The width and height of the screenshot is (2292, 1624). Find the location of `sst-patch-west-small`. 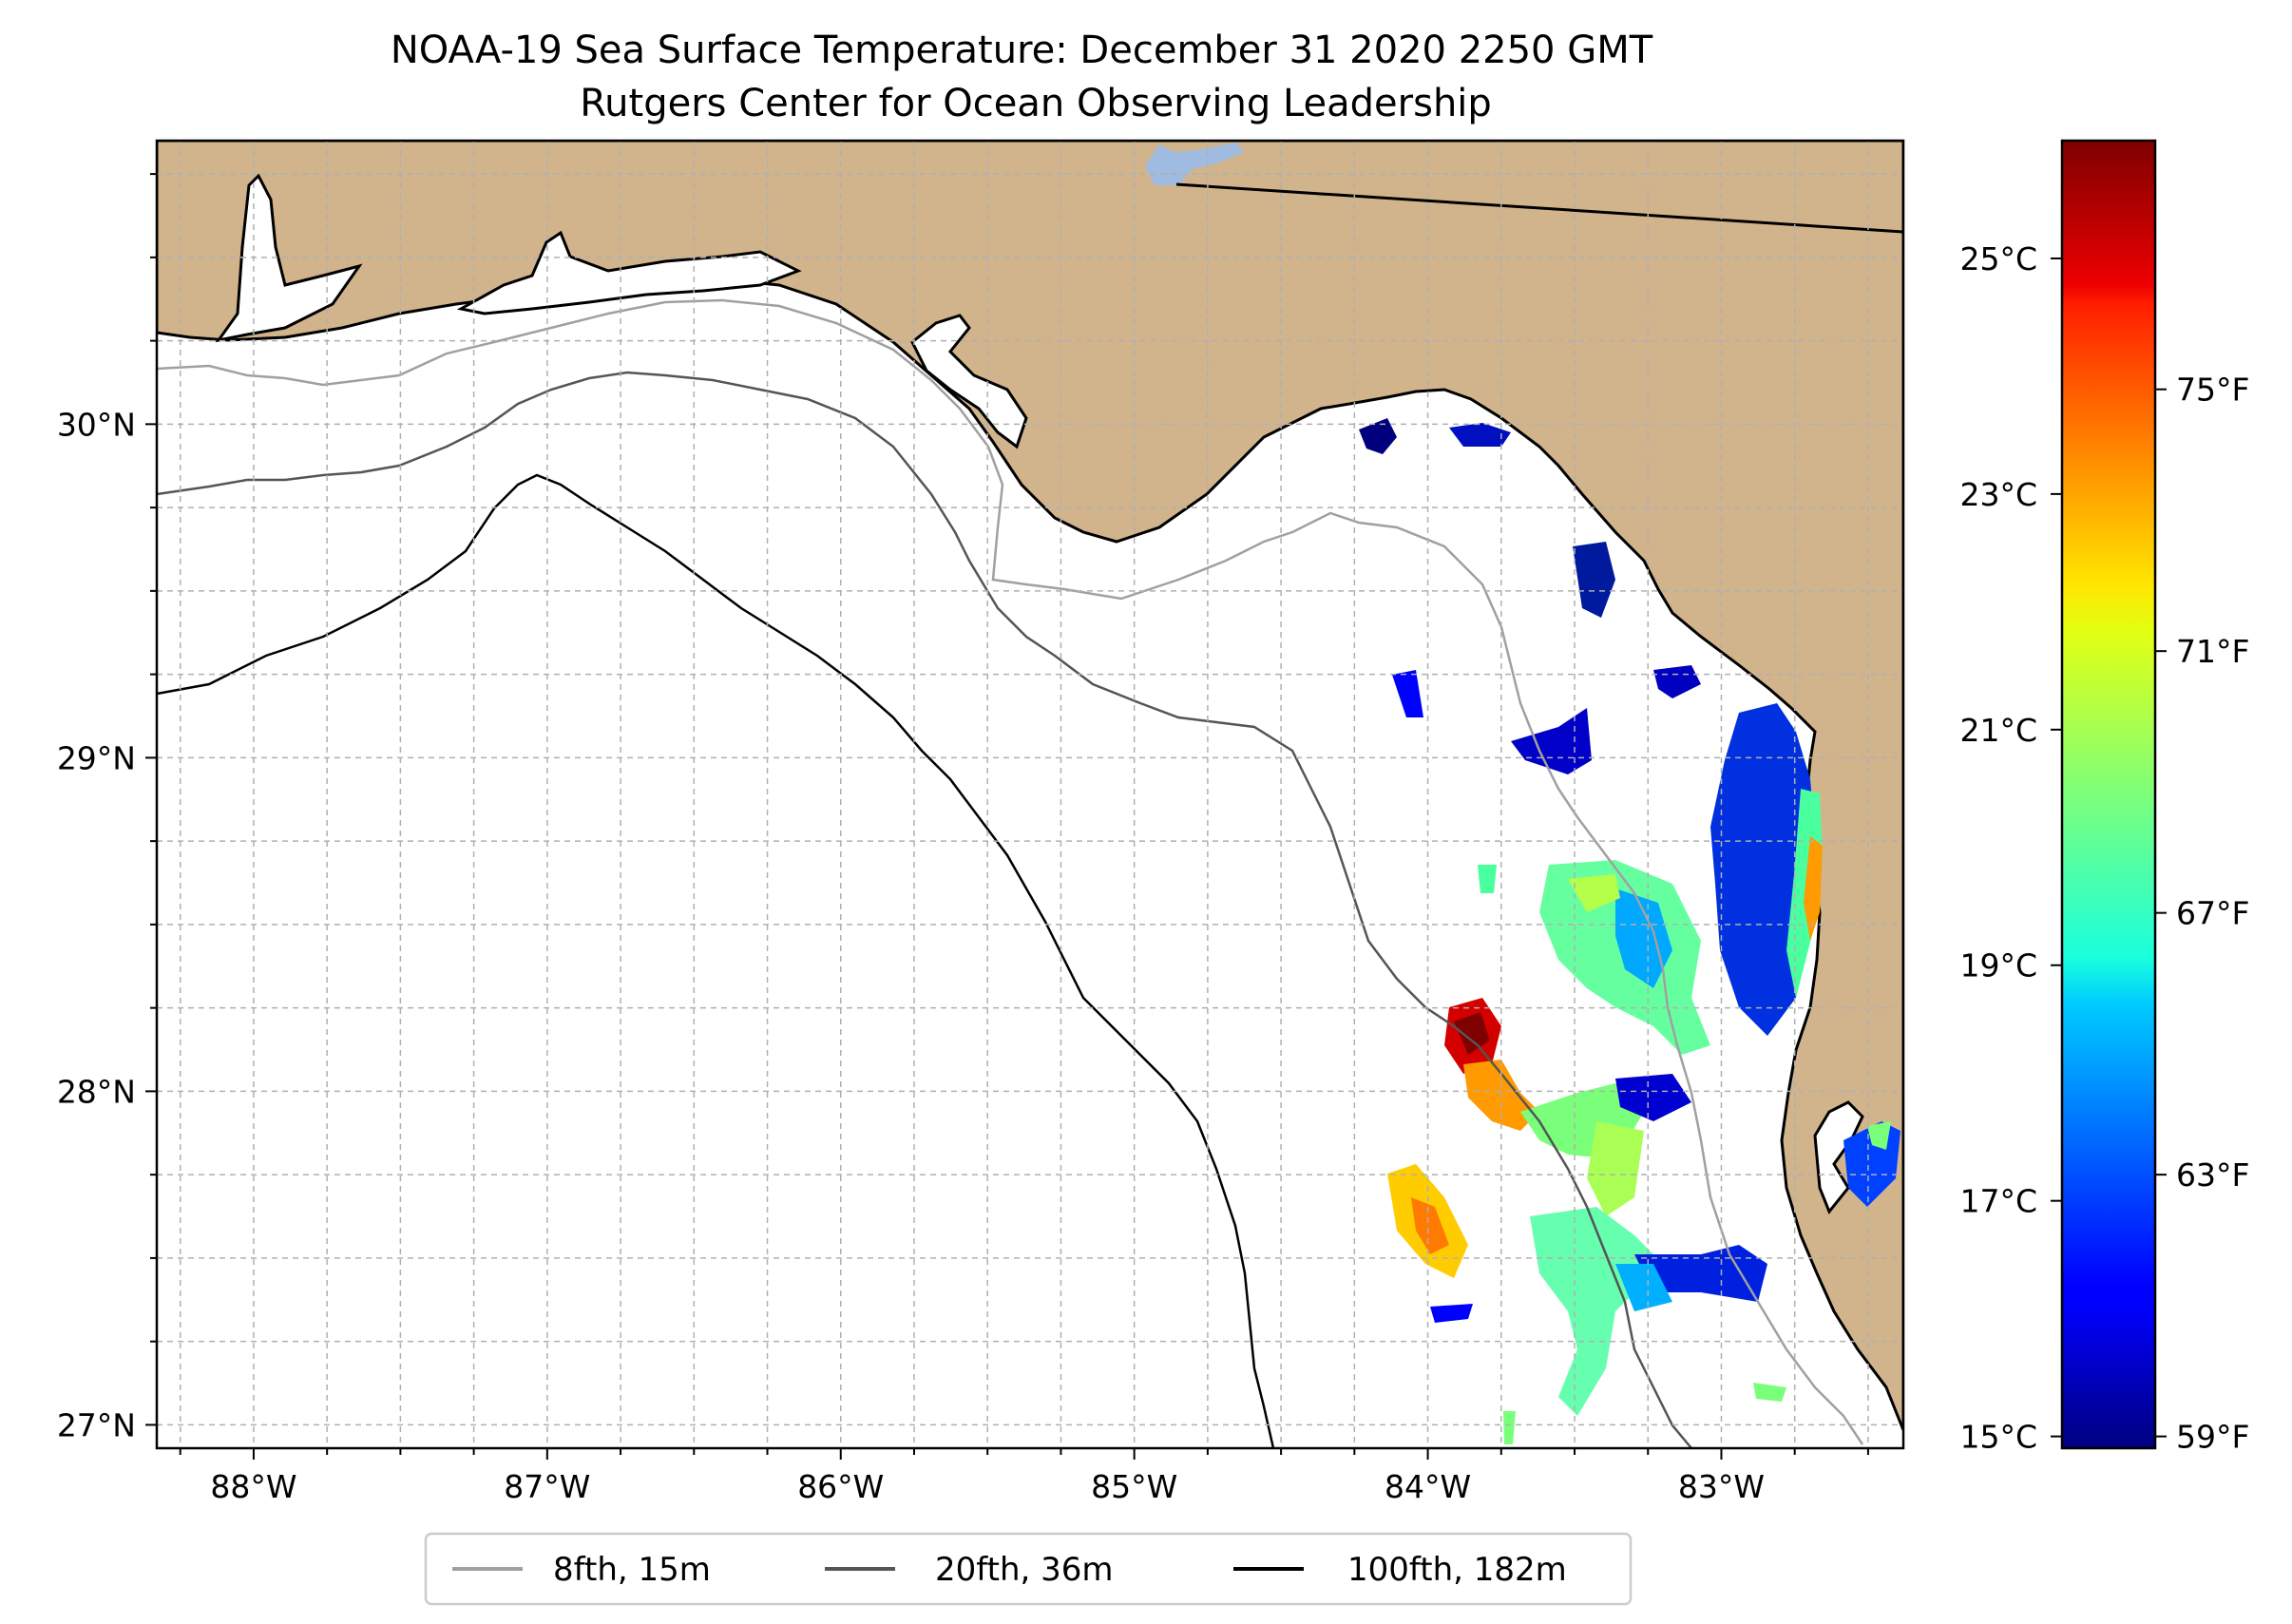

sst-patch-west-small is located at coordinates (1451, 1313).